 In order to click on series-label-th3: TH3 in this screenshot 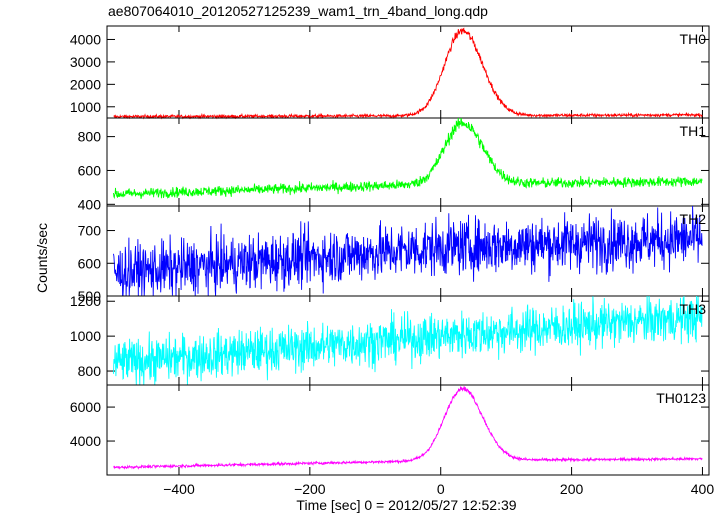, I will do `click(693, 309)`.